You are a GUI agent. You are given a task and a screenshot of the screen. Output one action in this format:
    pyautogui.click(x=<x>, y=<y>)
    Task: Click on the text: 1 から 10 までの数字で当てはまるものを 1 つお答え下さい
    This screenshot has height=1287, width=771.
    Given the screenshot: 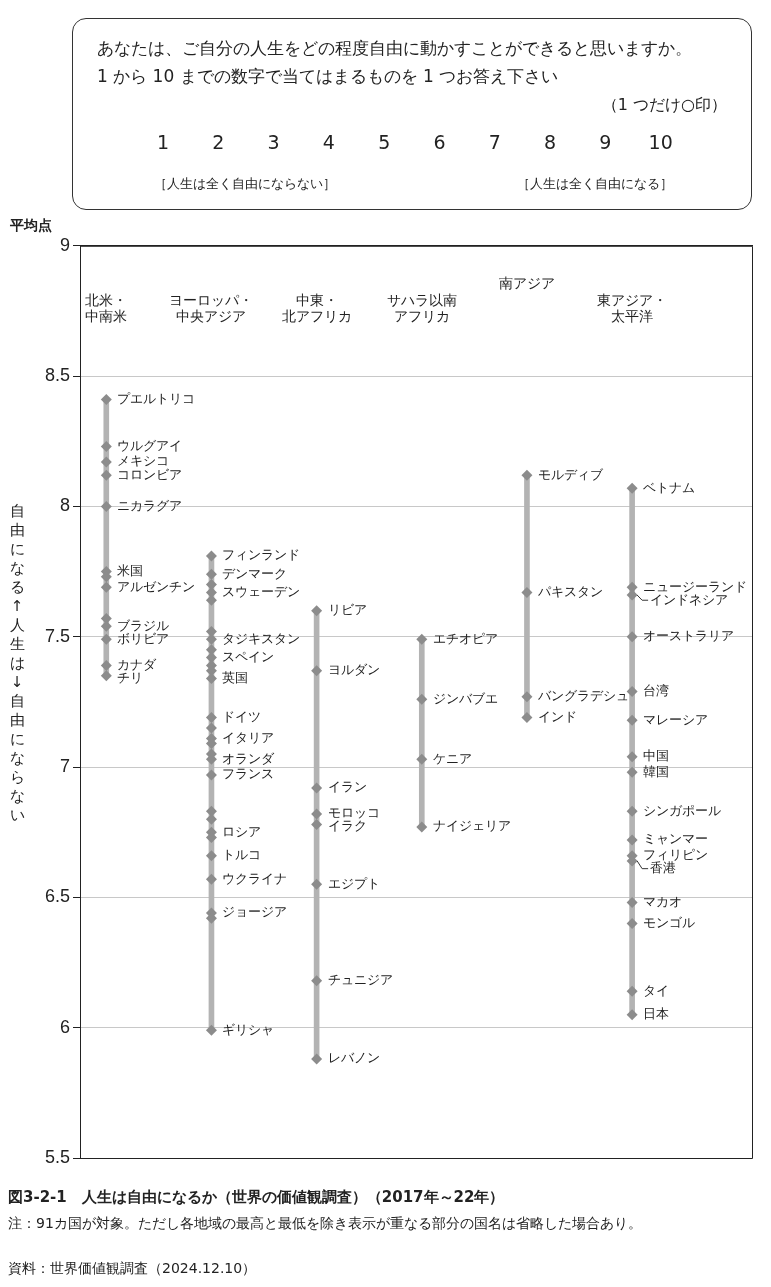 What is the action you would take?
    pyautogui.click(x=328, y=76)
    